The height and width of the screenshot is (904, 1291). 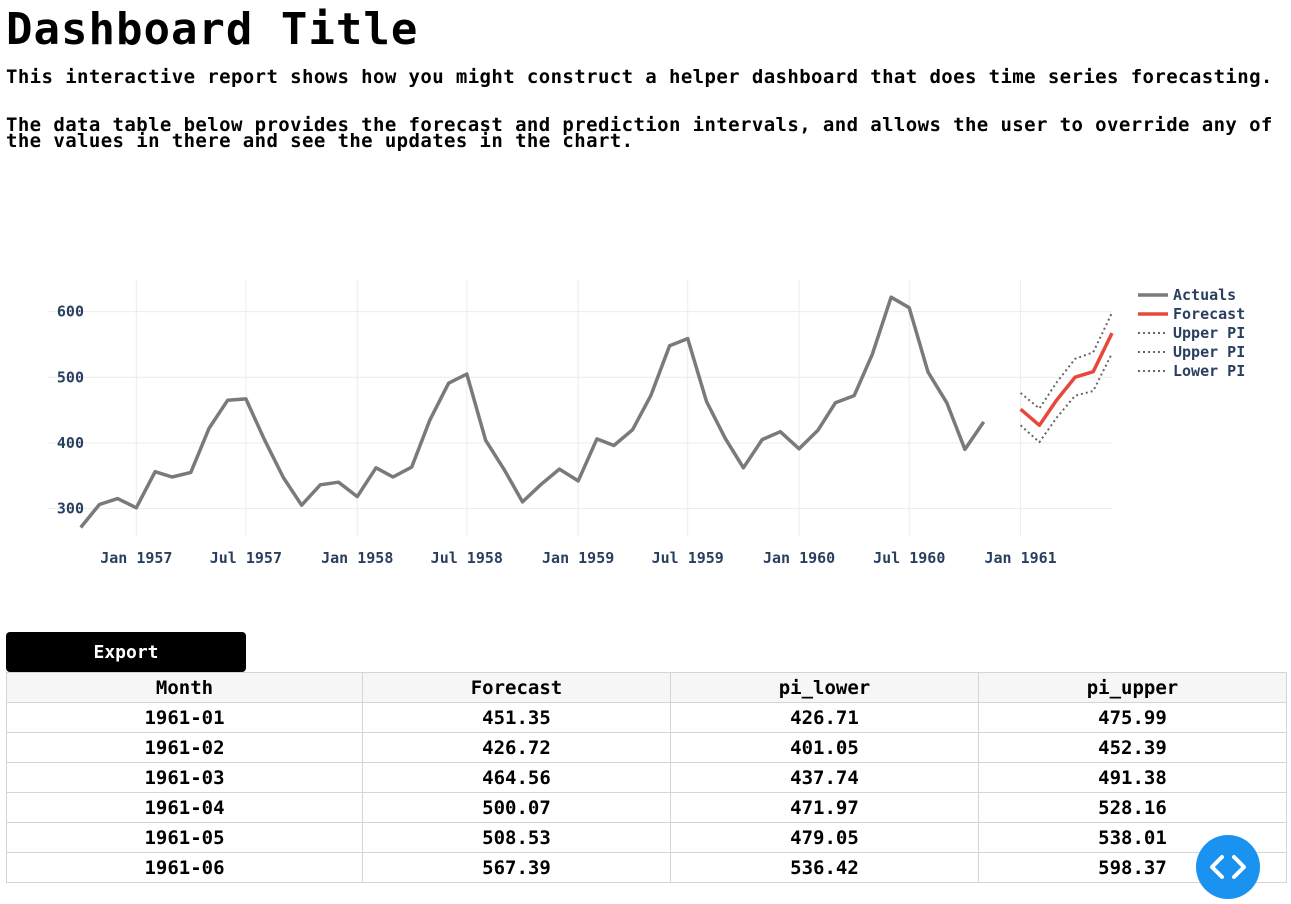 I want to click on table-row: 1961-01 451.35 426.71 475.99, so click(x=646, y=717).